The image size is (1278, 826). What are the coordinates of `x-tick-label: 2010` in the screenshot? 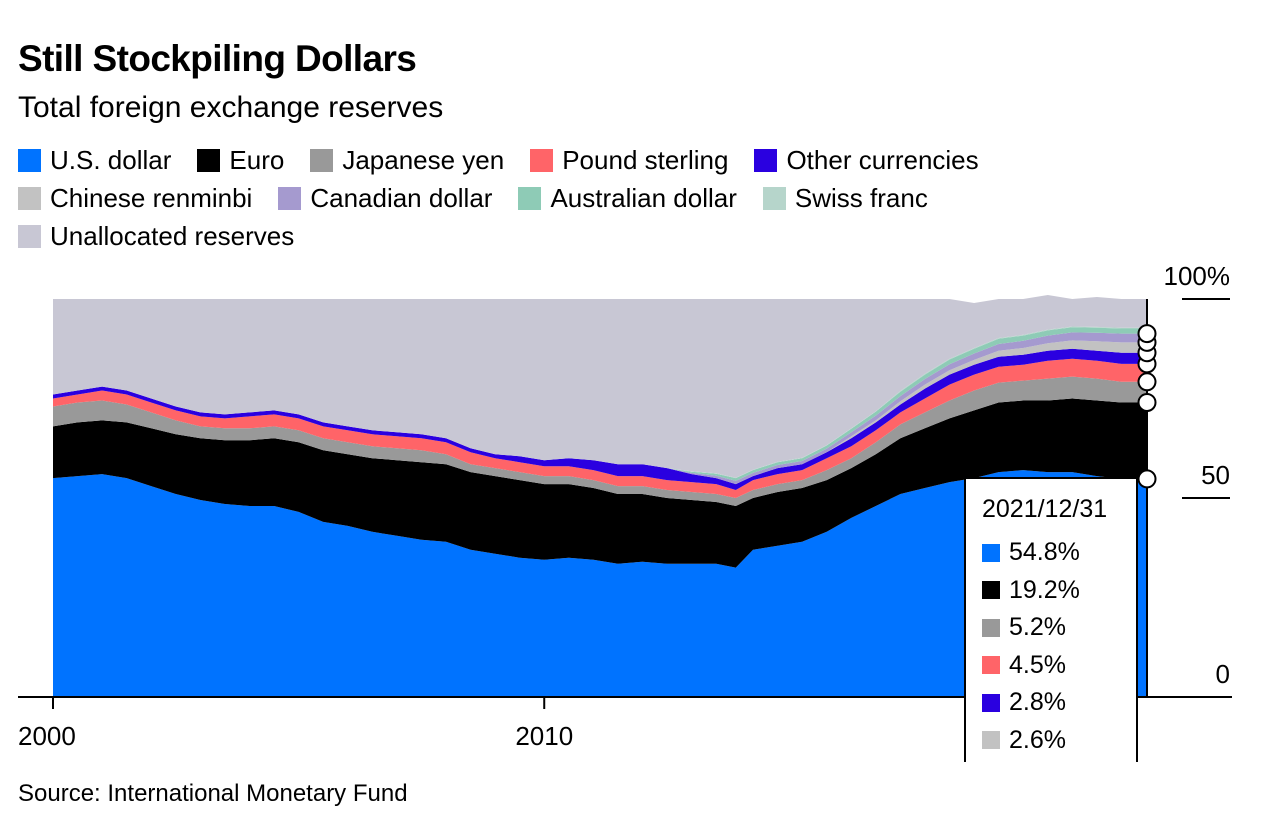 It's located at (544, 736).